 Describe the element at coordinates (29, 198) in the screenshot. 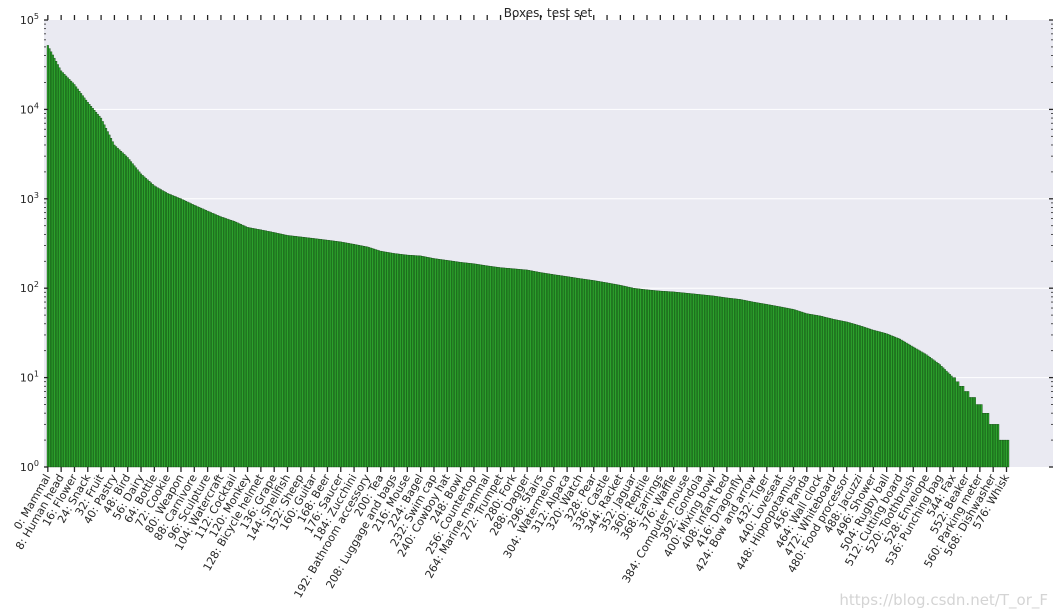

I see `y-tick-label: 10³` at that location.